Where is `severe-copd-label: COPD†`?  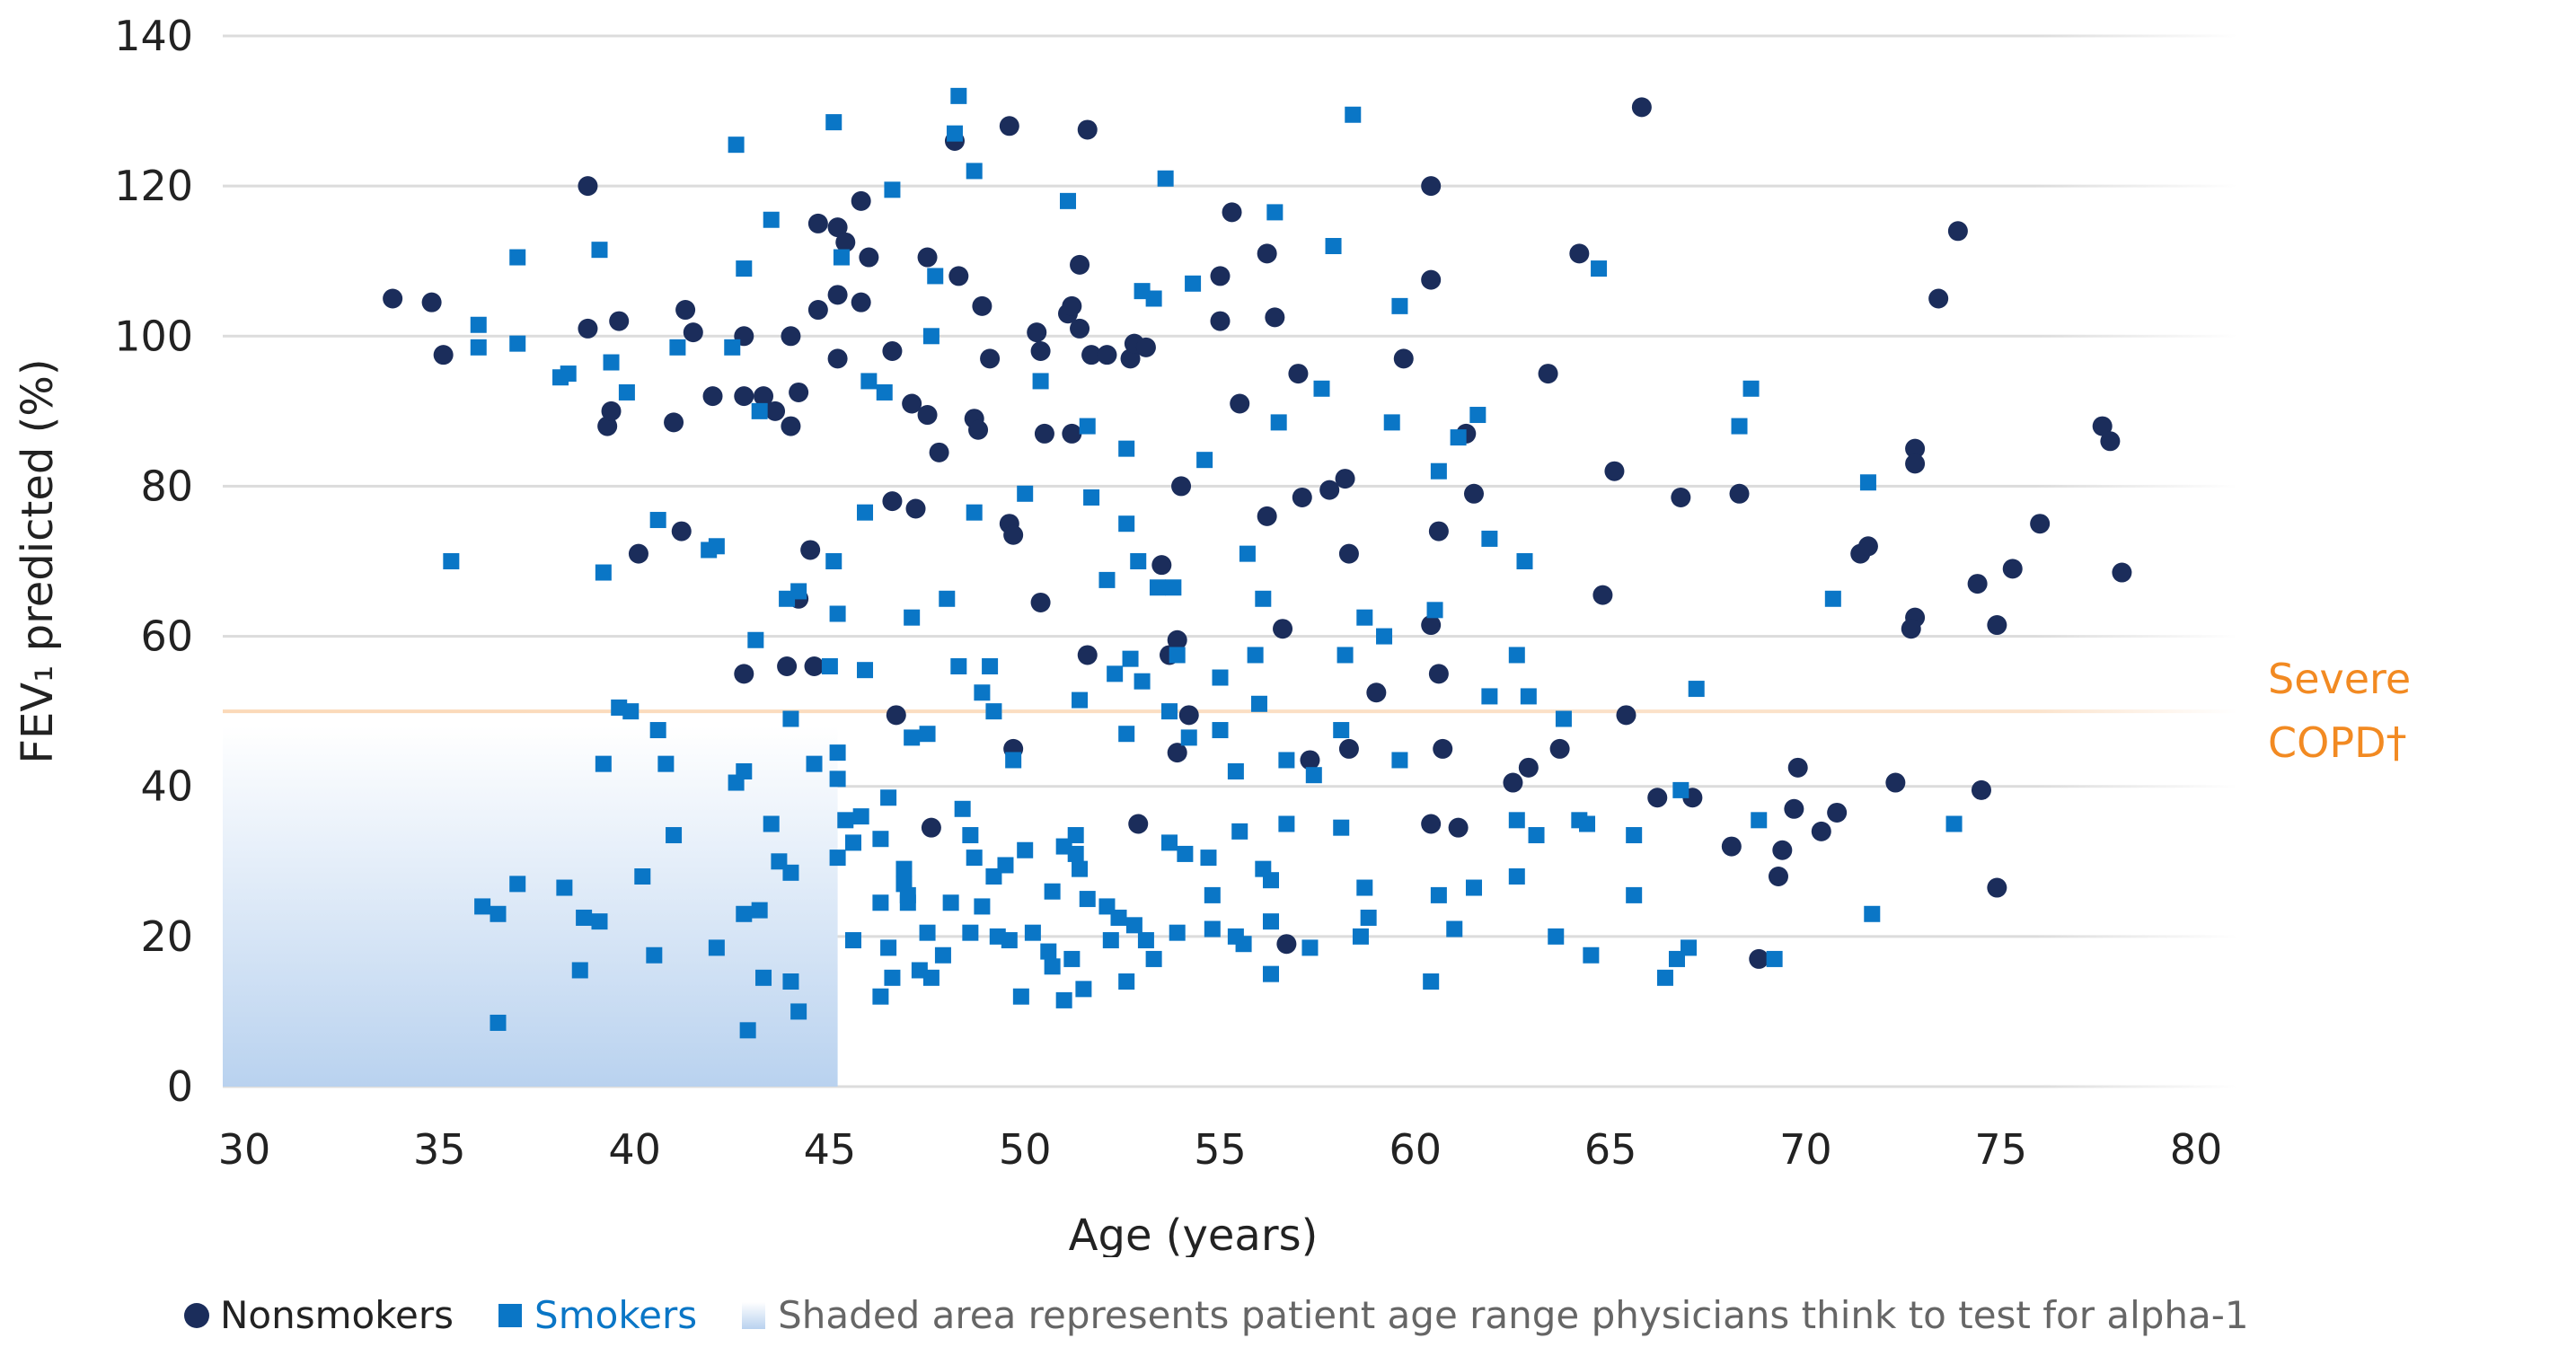
severe-copd-label: COPD† is located at coordinates (2337, 742).